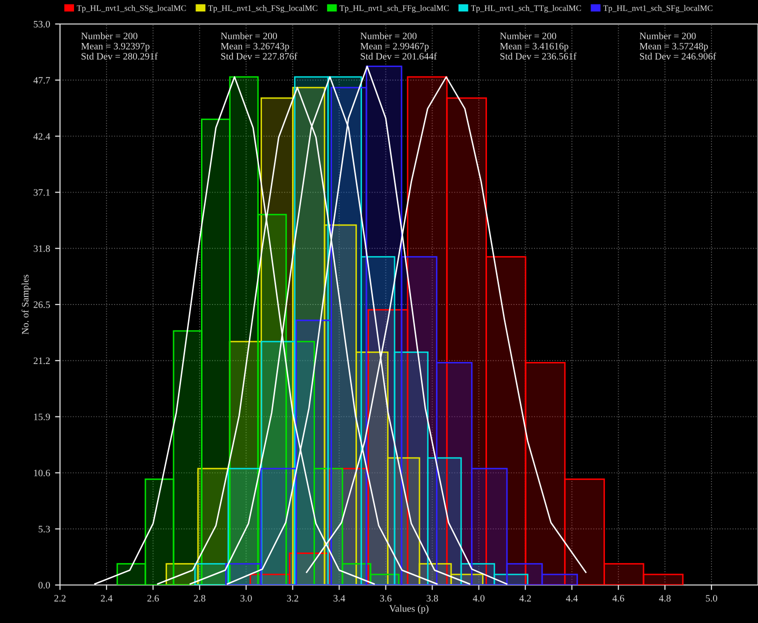 The height and width of the screenshot is (623, 758). I want to click on x-tick-label: 4.6, so click(618, 598).